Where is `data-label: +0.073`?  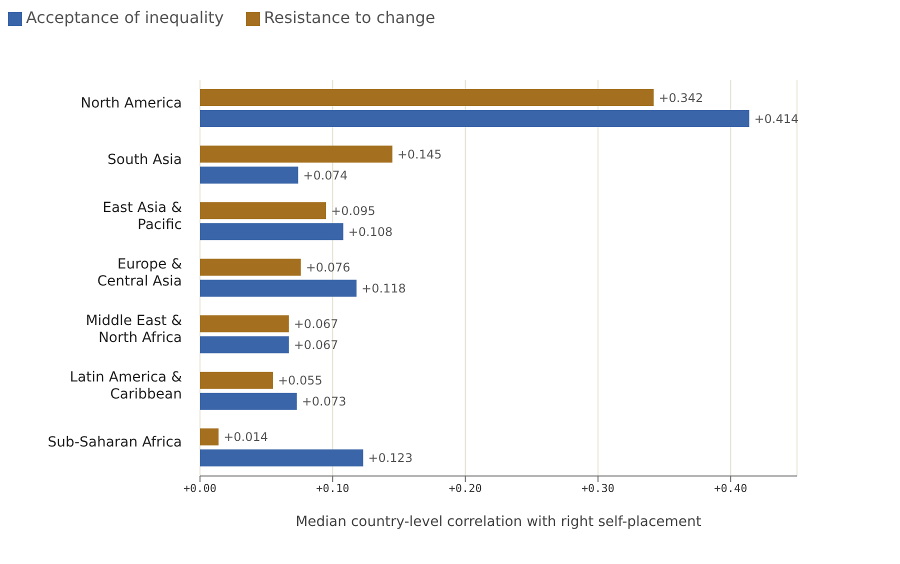 data-label: +0.073 is located at coordinates (324, 401).